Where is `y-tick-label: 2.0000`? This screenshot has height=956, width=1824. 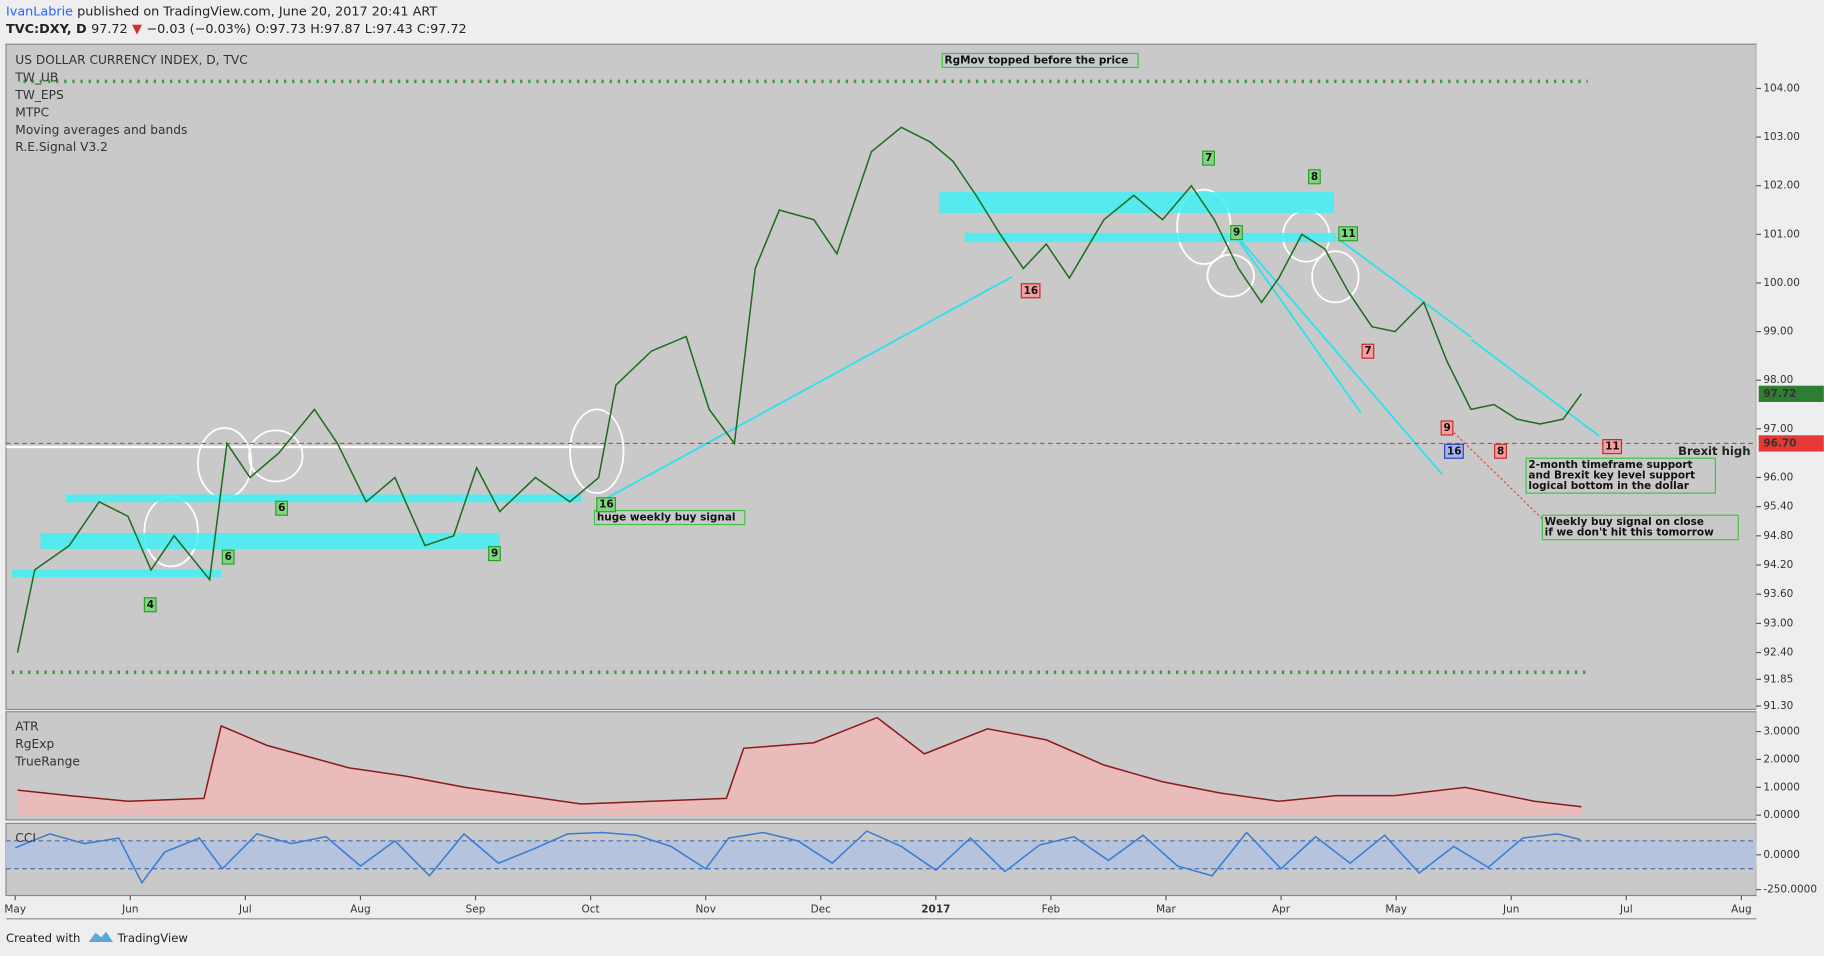
y-tick-label: 2.0000 is located at coordinates (1781, 759).